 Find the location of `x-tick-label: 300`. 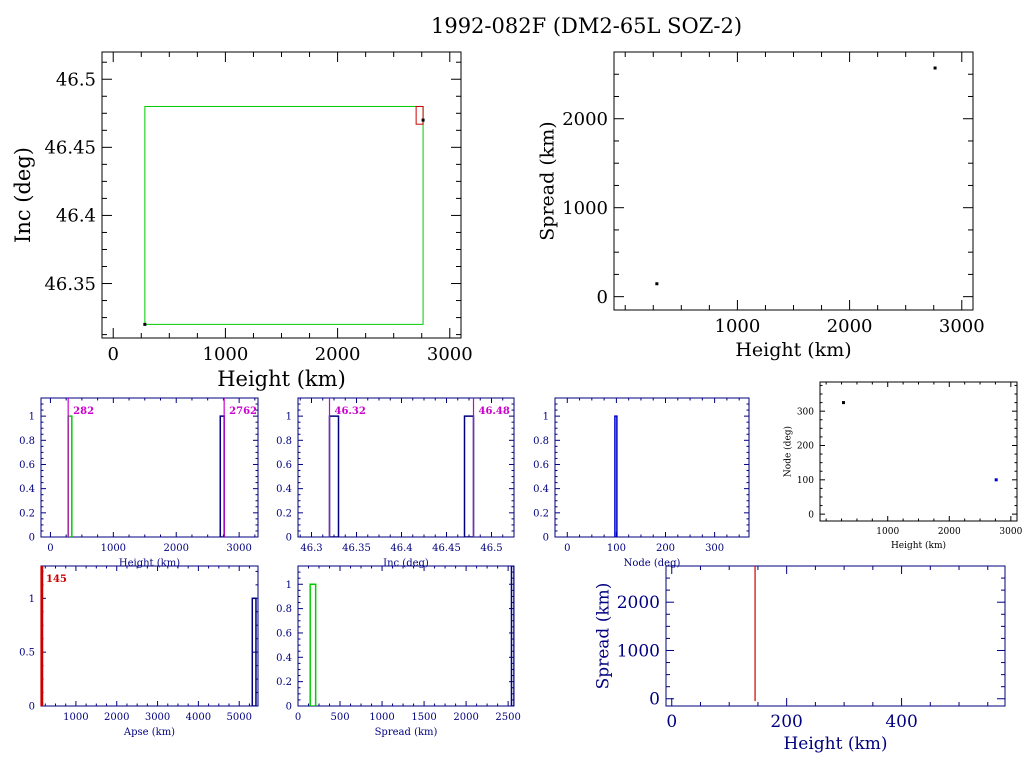

x-tick-label: 300 is located at coordinates (714, 548).